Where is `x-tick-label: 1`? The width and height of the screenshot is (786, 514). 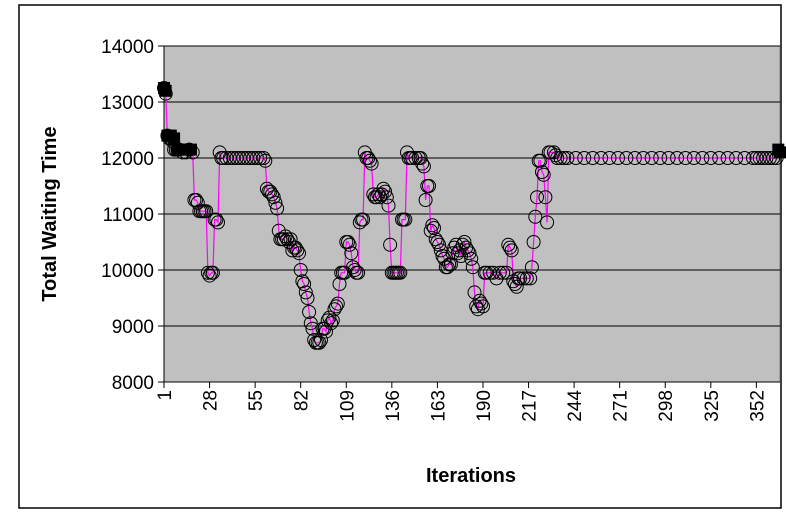
x-tick-label: 1 is located at coordinates (165, 395).